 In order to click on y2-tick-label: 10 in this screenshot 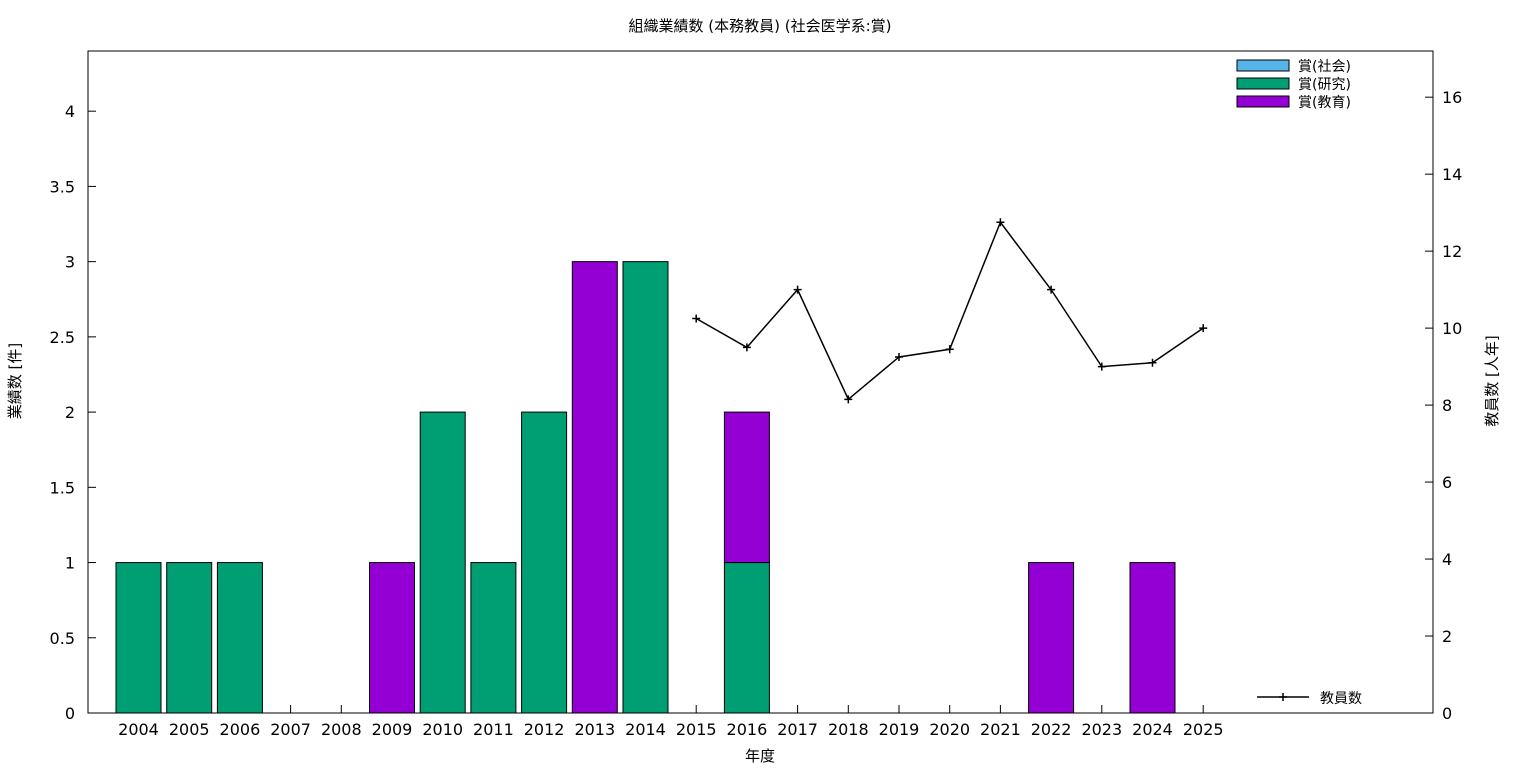, I will do `click(1452, 328)`.